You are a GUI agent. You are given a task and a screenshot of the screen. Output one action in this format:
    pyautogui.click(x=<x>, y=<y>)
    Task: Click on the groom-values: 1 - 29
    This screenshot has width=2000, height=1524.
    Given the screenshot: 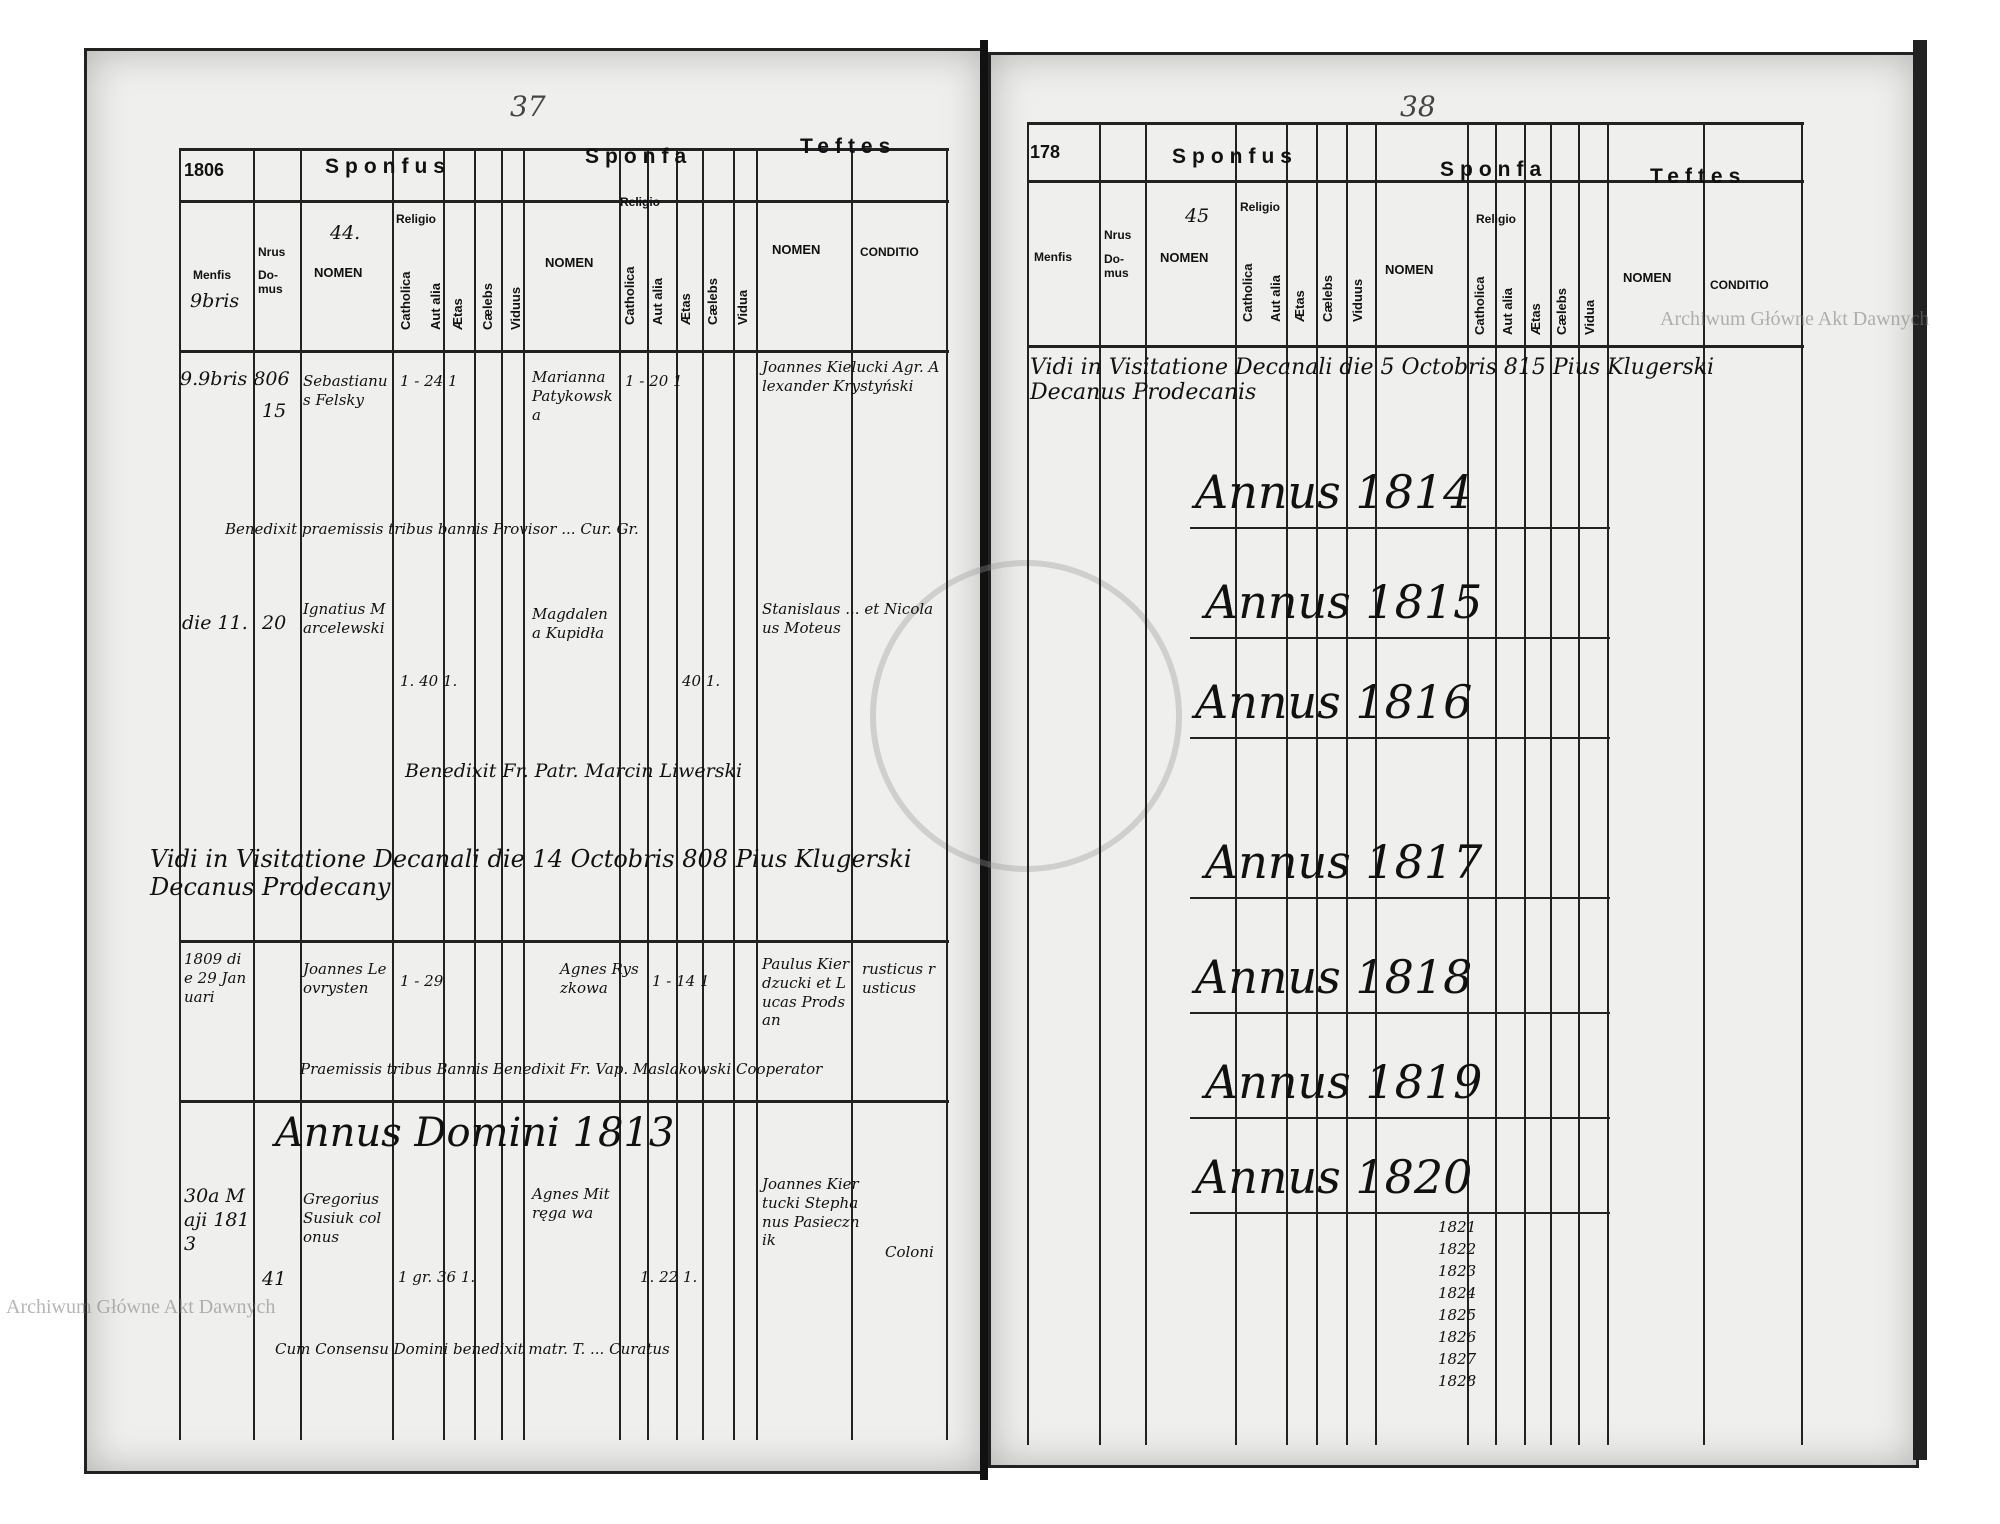 What is the action you would take?
    pyautogui.click(x=422, y=981)
    